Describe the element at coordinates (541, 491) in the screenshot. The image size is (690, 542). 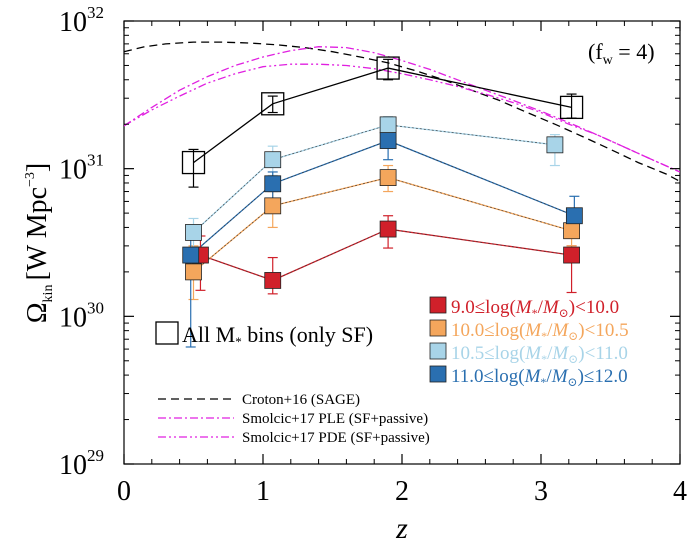
I see `x-tick-label: 3` at that location.